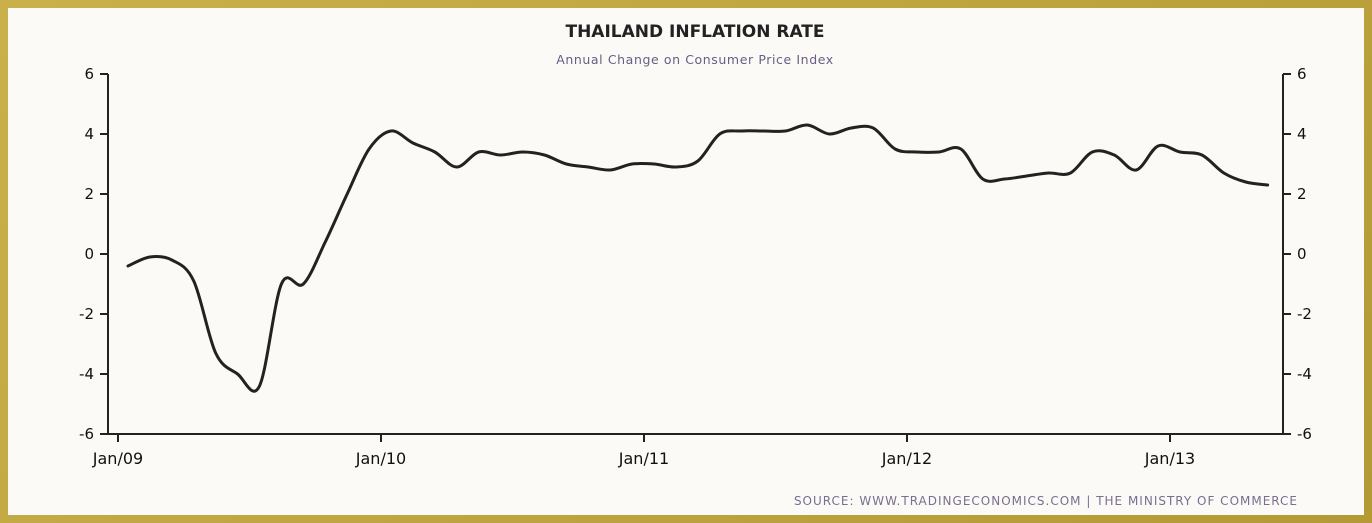 This screenshot has height=523, width=1372. What do you see at coordinates (906, 458) in the screenshot?
I see `x-tick-label: Jan/12` at bounding box center [906, 458].